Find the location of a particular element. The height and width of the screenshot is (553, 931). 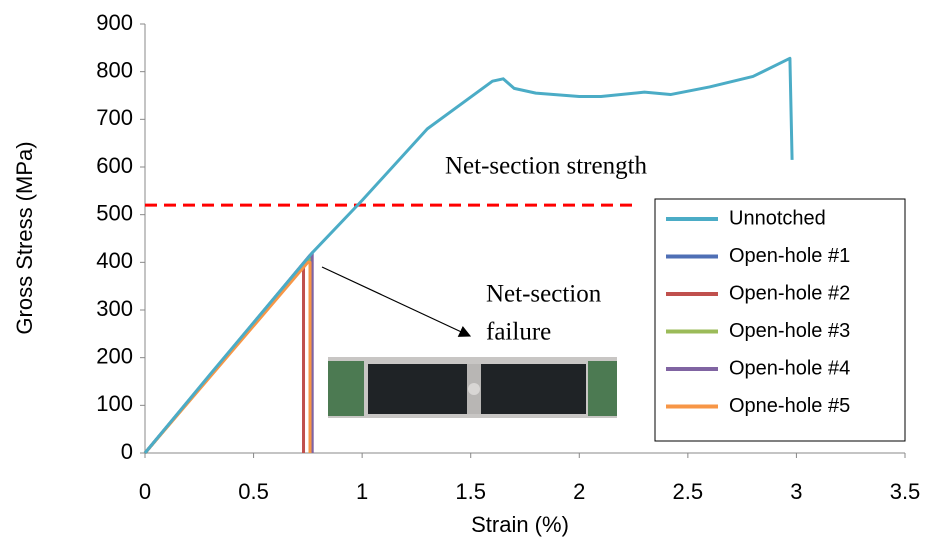

x-tick-label: 2 is located at coordinates (579, 491).